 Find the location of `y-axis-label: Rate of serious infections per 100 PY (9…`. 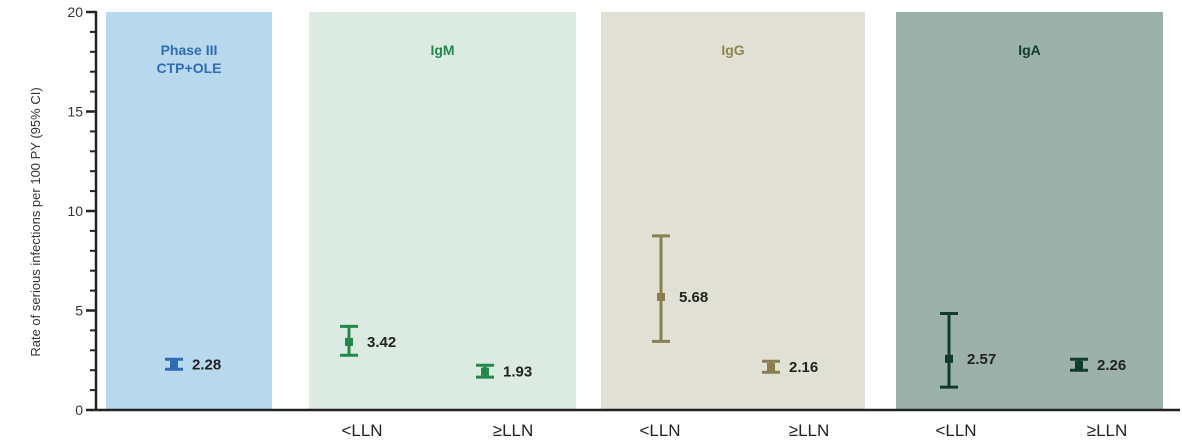

y-axis-label: Rate of serious infections per 100 PY (9… is located at coordinates (35, 221).